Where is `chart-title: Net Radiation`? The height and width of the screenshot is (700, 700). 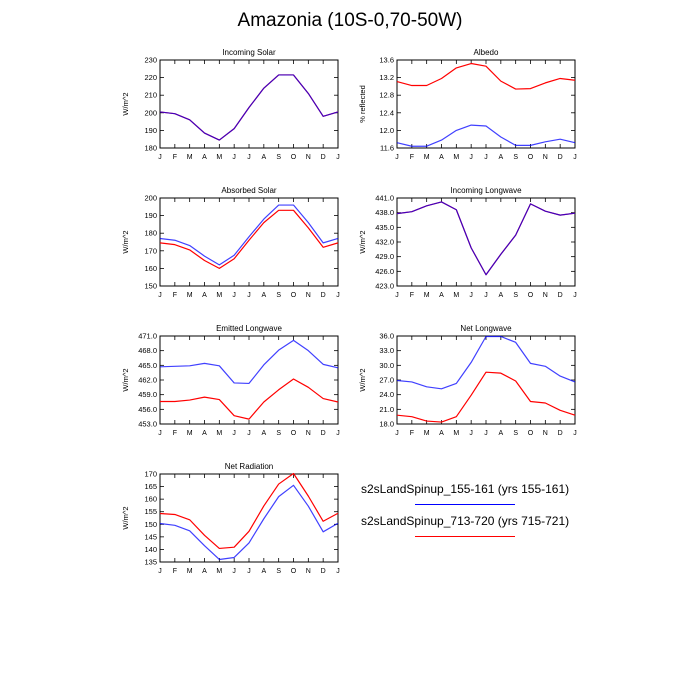 chart-title: Net Radiation is located at coordinates (249, 466).